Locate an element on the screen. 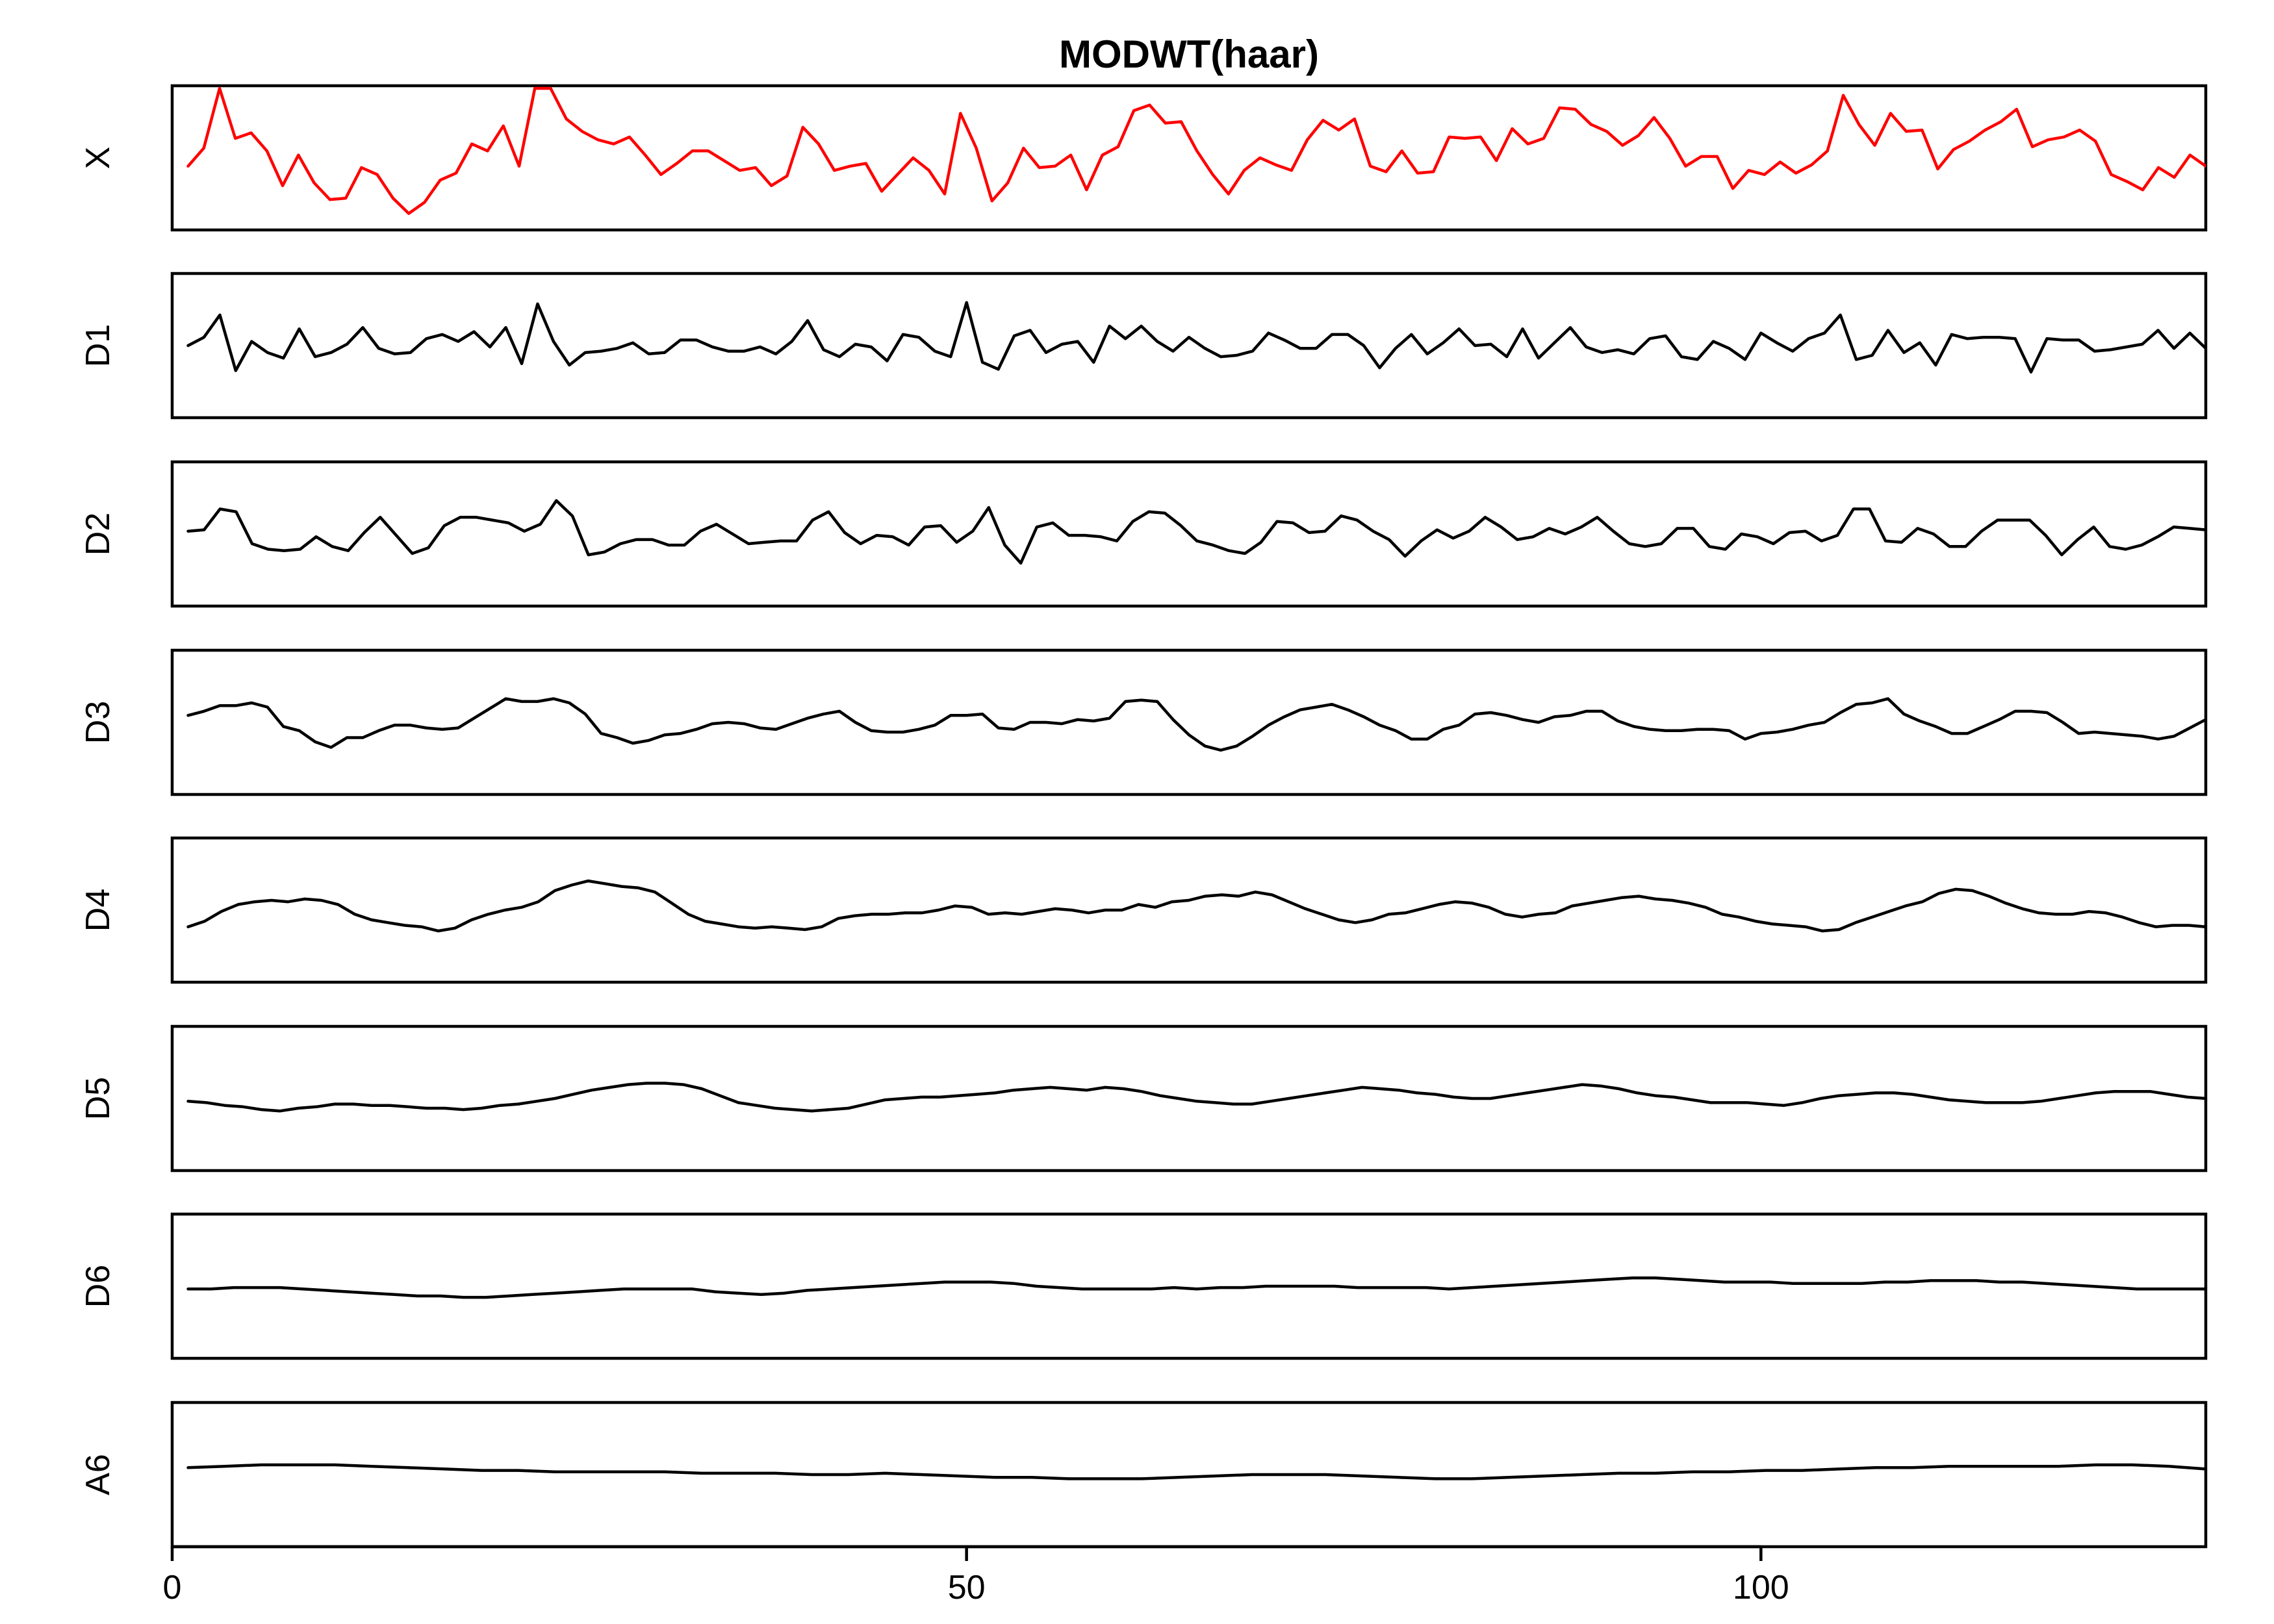 The image size is (2274, 1624). panel-label-d6: D6 is located at coordinates (98, 1286).